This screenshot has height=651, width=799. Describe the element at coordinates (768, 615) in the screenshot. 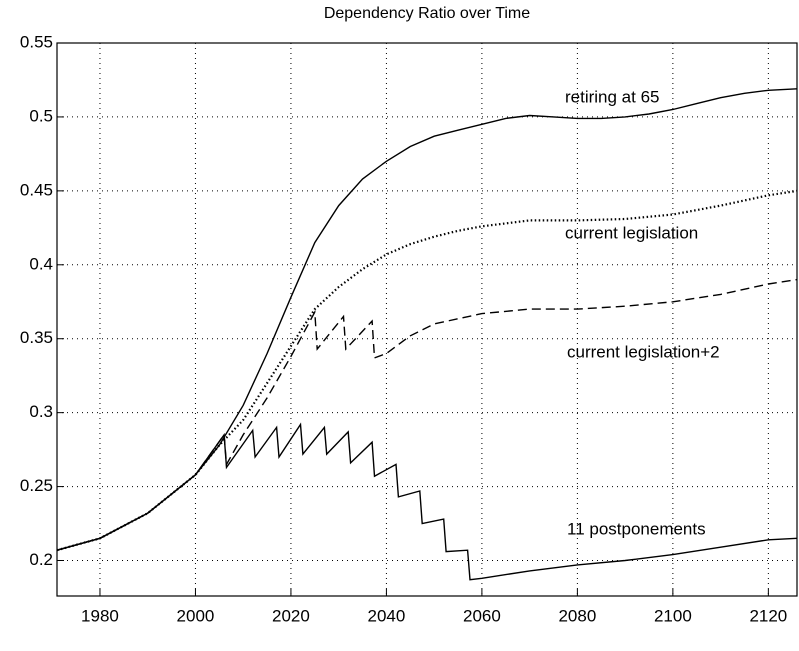

I see `x-tick-label: 2120` at that location.